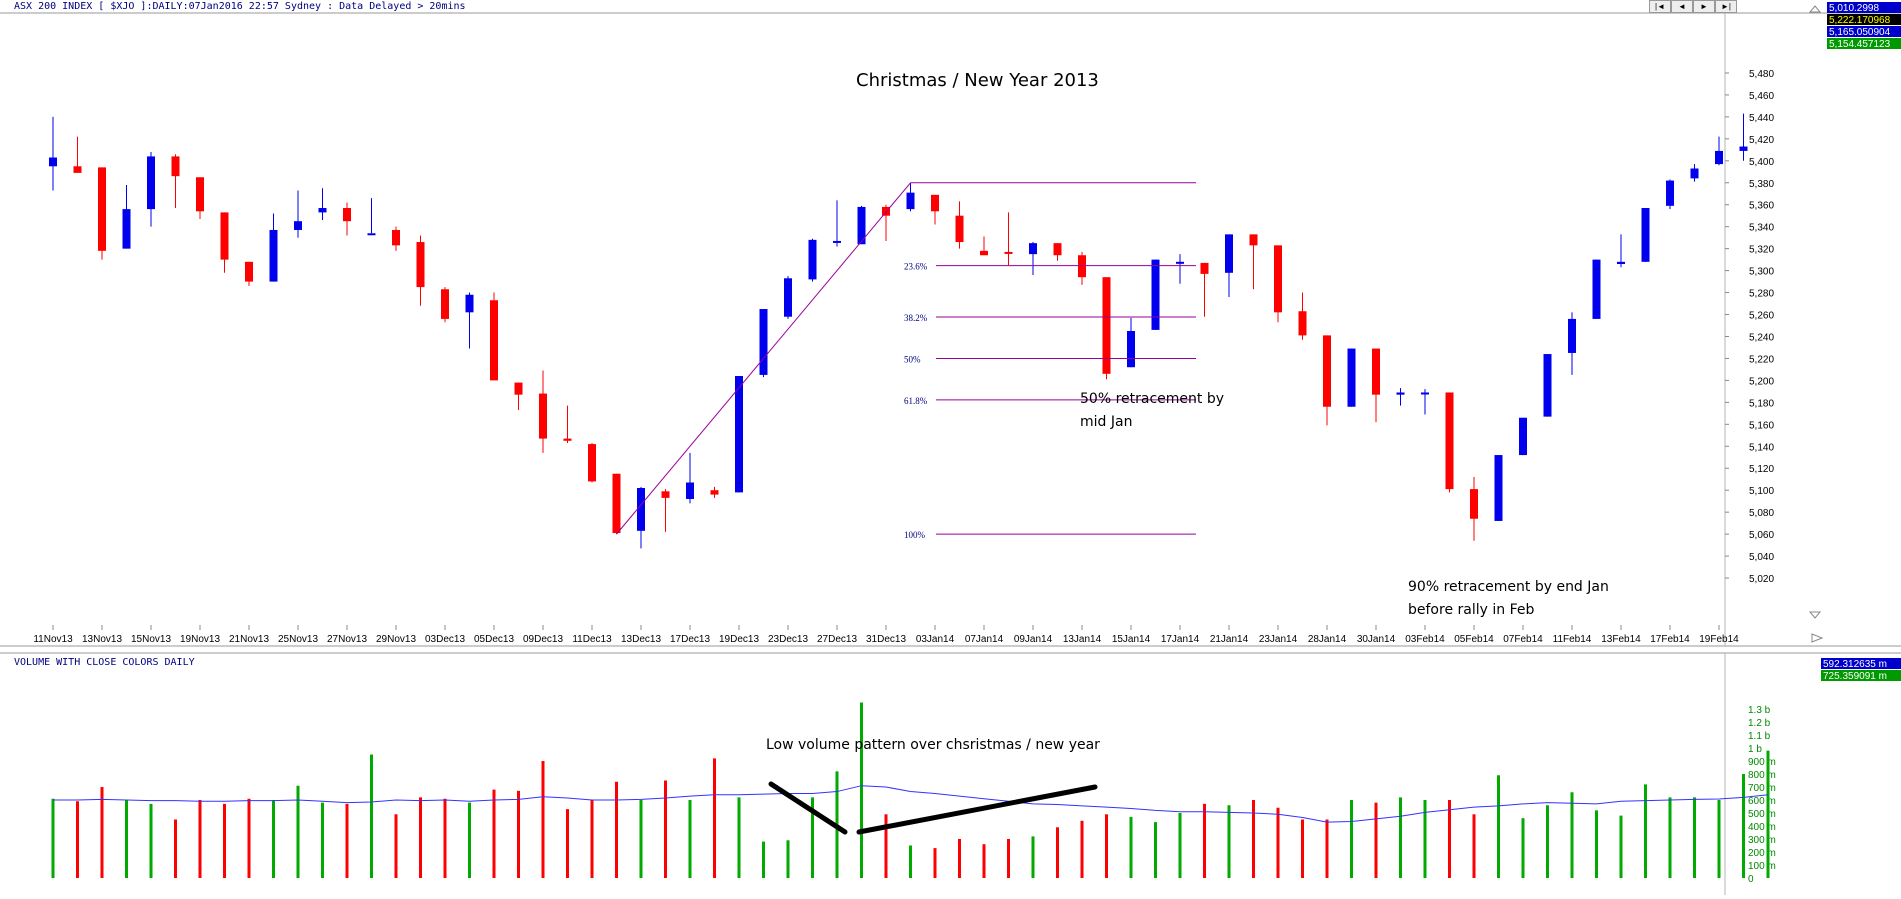  What do you see at coordinates (1682, 6) in the screenshot?
I see `previous-page-button: ◄` at bounding box center [1682, 6].